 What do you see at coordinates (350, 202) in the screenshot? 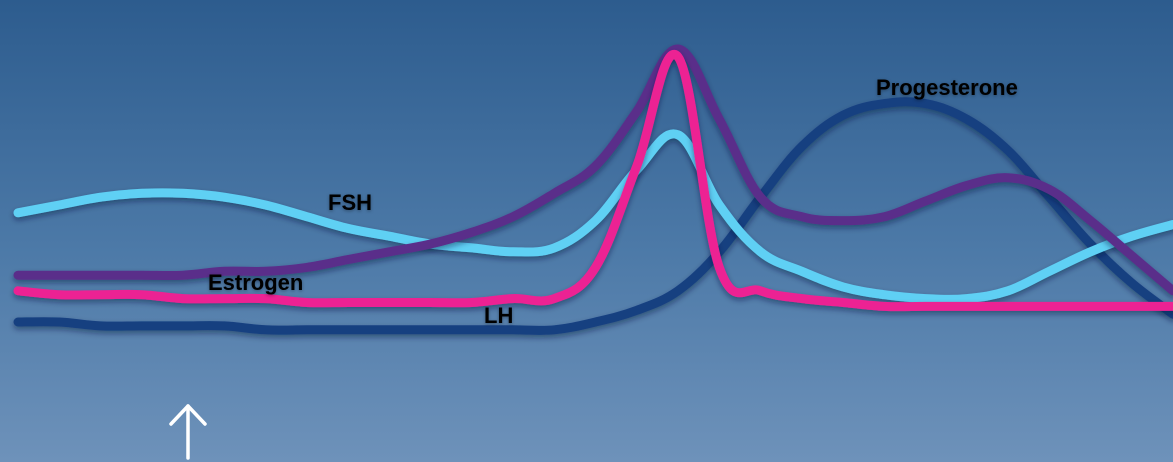
I see `series-label-fsh: FSH` at bounding box center [350, 202].